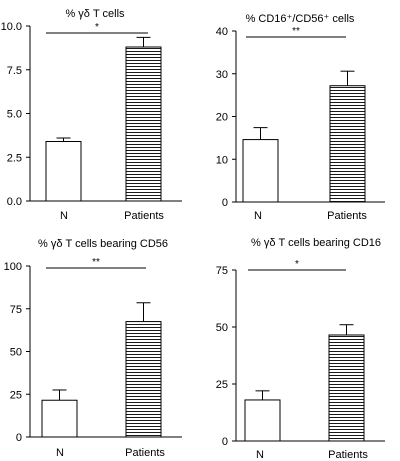 This screenshot has width=400, height=461. I want to click on chart-title: % γδ T cells bearing CD16, so click(316, 243).